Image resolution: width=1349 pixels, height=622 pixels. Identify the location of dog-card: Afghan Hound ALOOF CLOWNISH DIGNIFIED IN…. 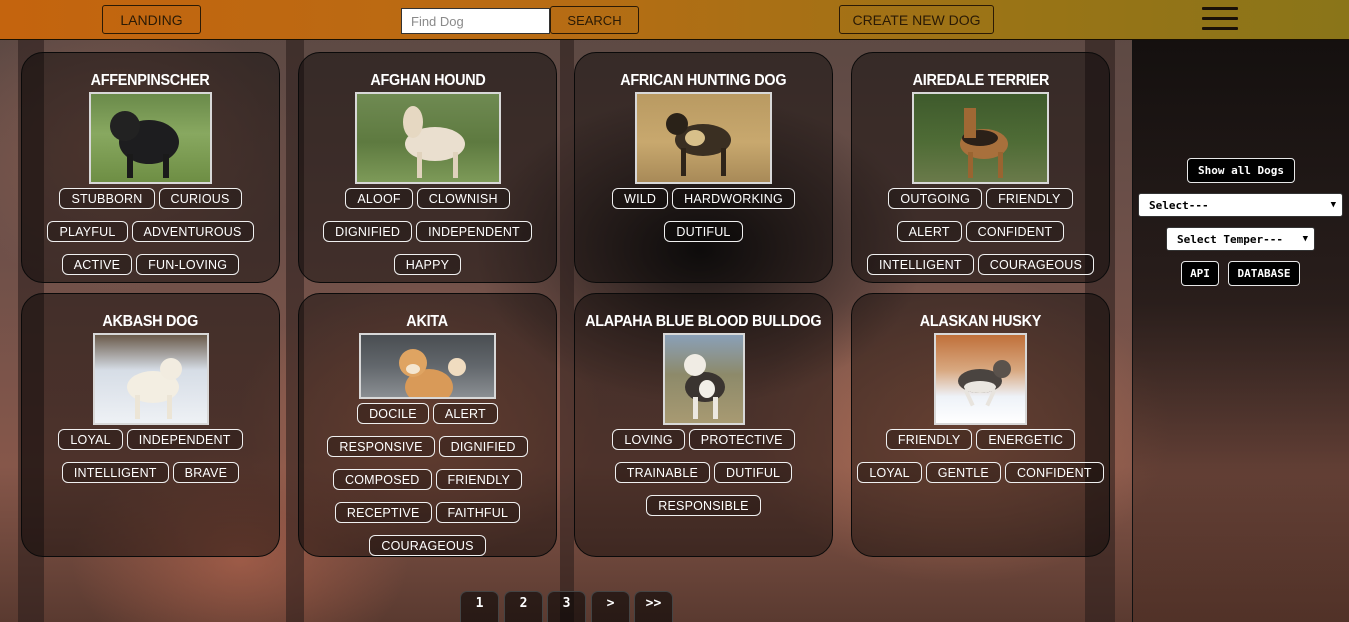
(427, 167).